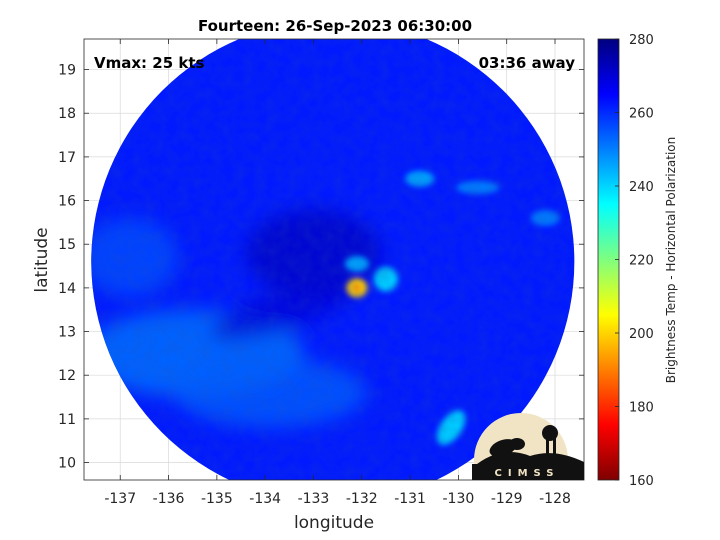 The width and height of the screenshot is (720, 540). I want to click on y-tick-label: 12, so click(67, 376).